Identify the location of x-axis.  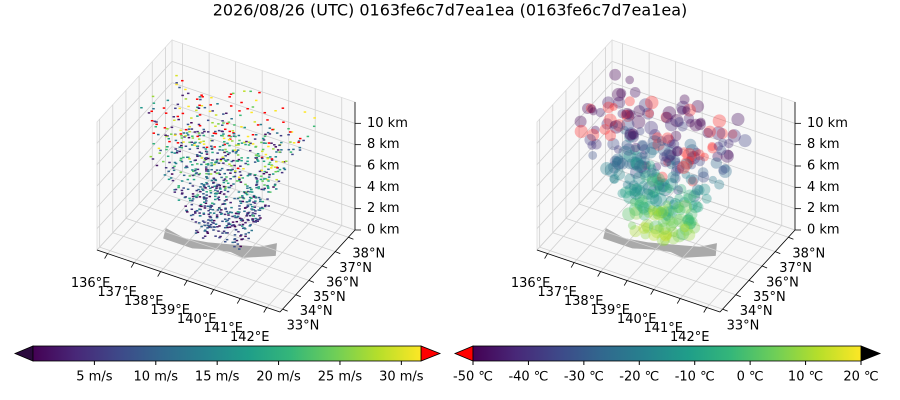
(628, 281).